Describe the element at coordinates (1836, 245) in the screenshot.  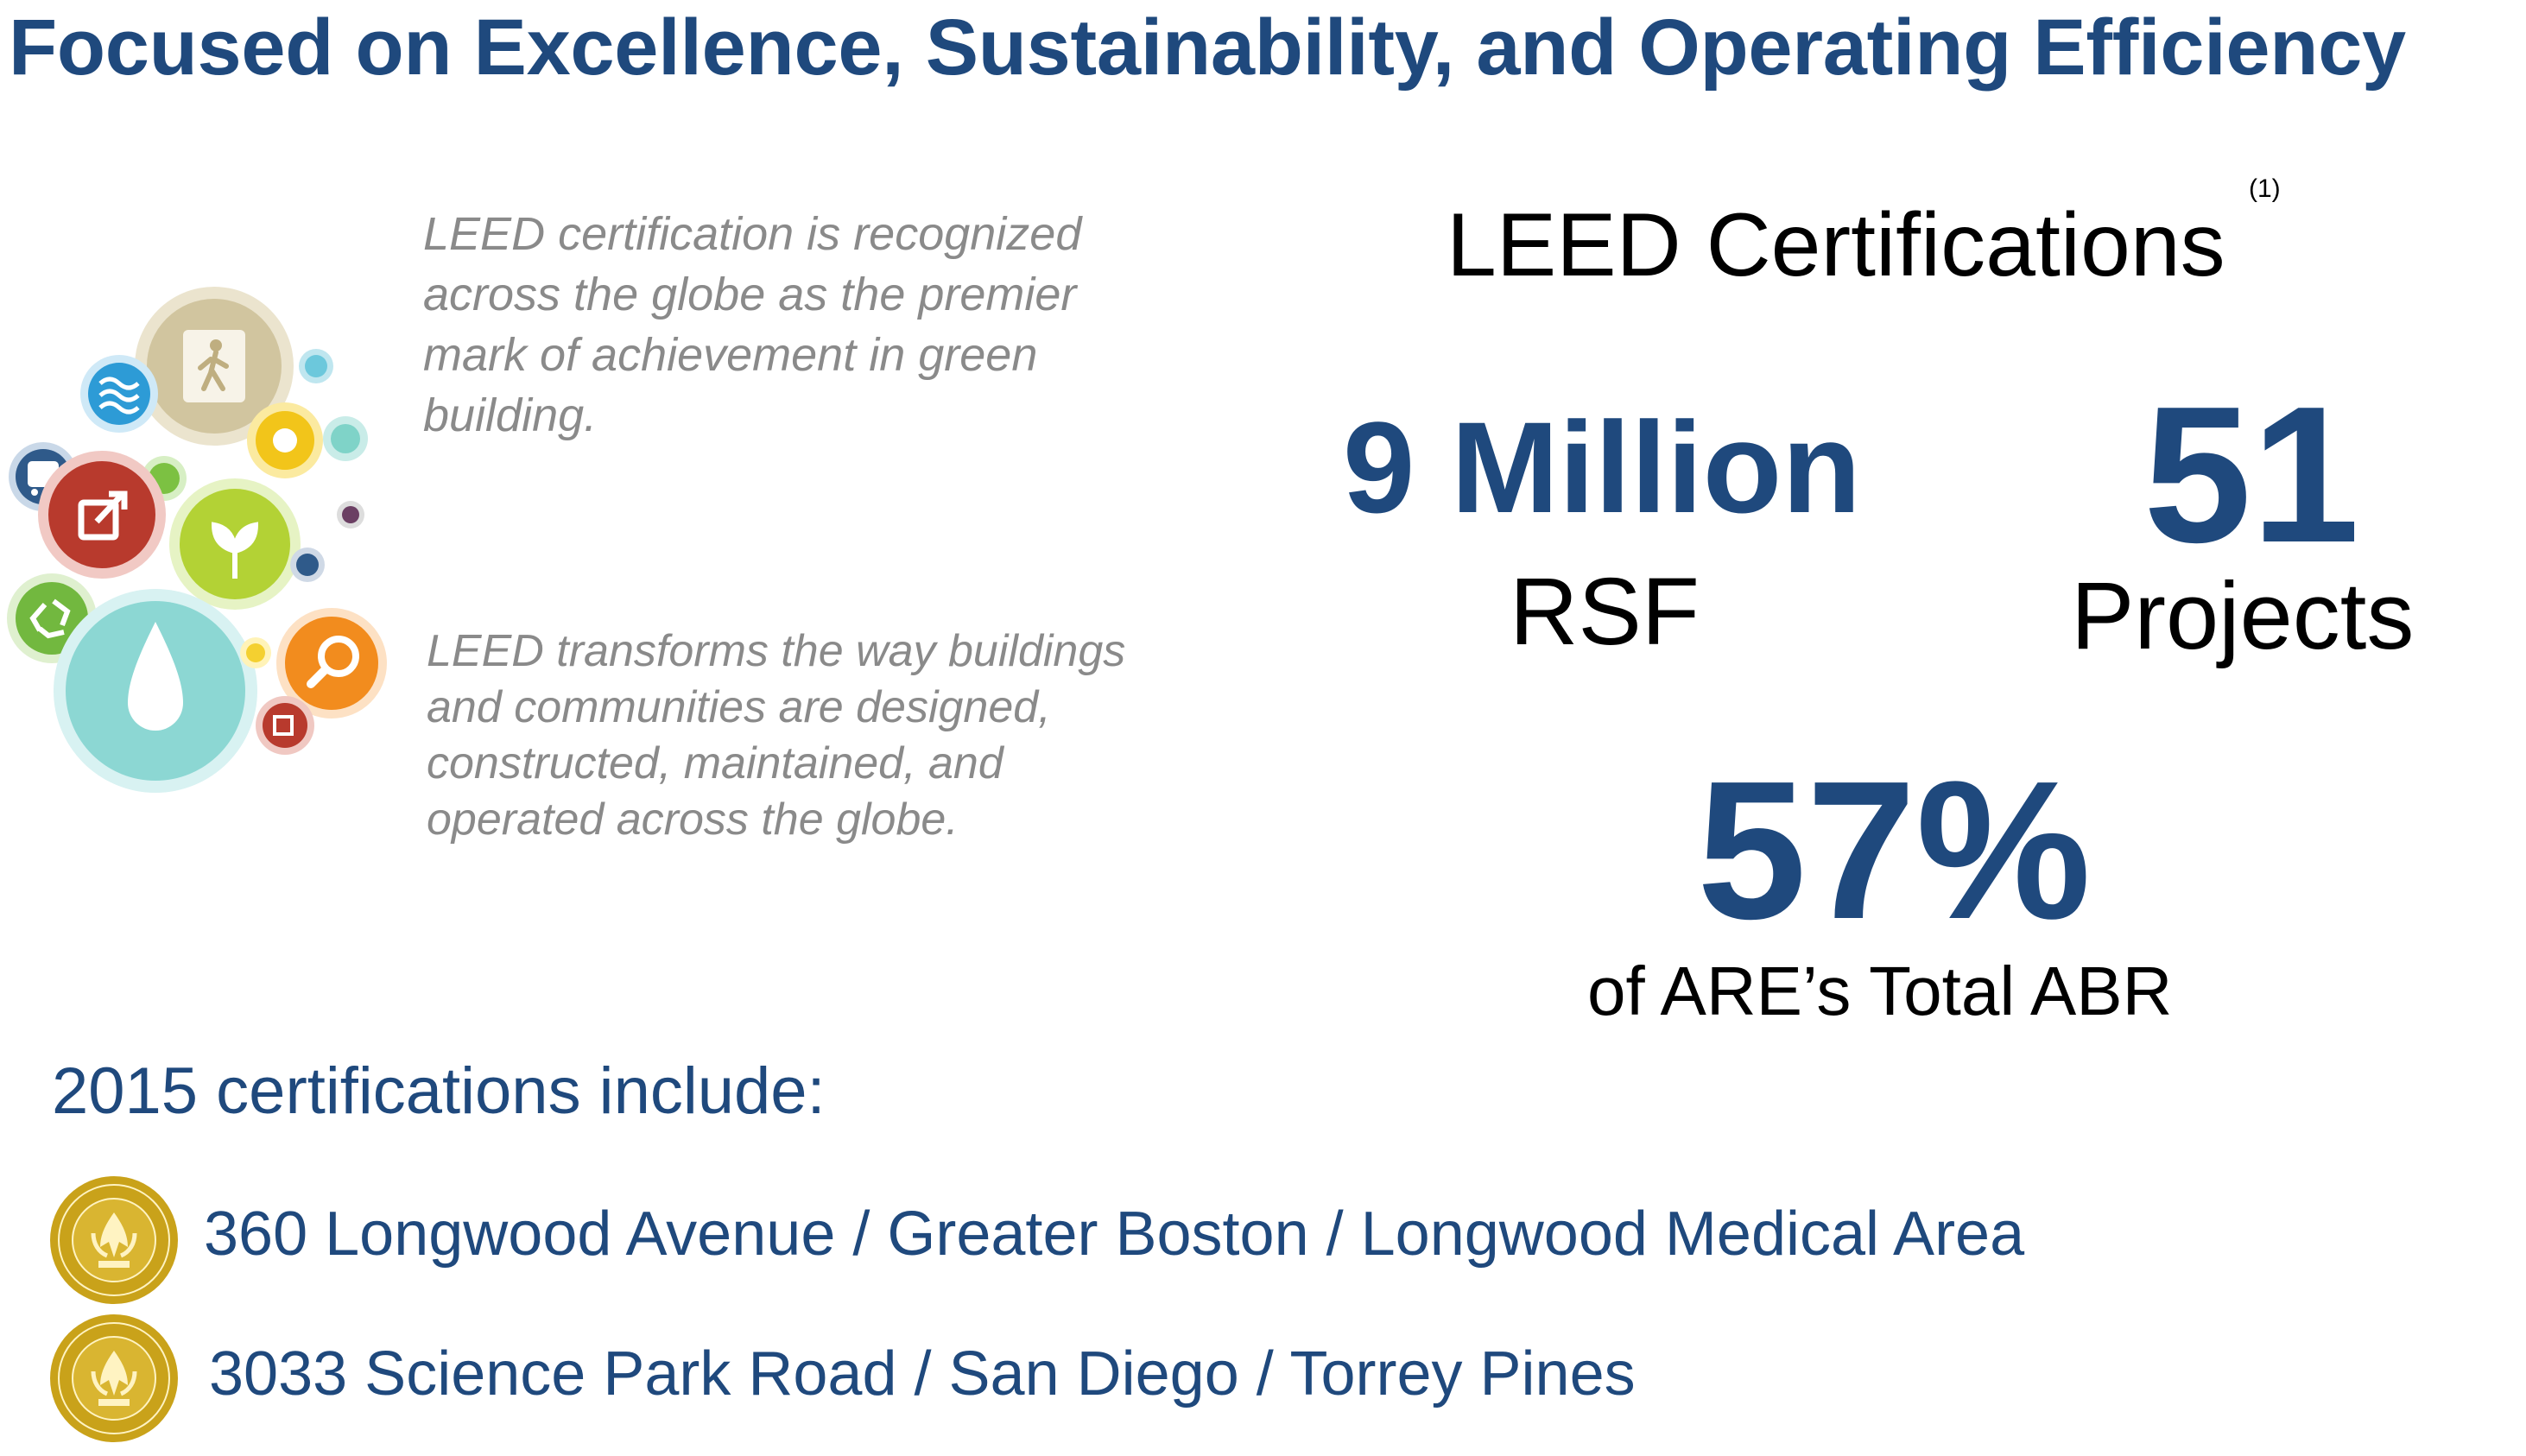
I see `leed-heading: LEED Certifications` at that location.